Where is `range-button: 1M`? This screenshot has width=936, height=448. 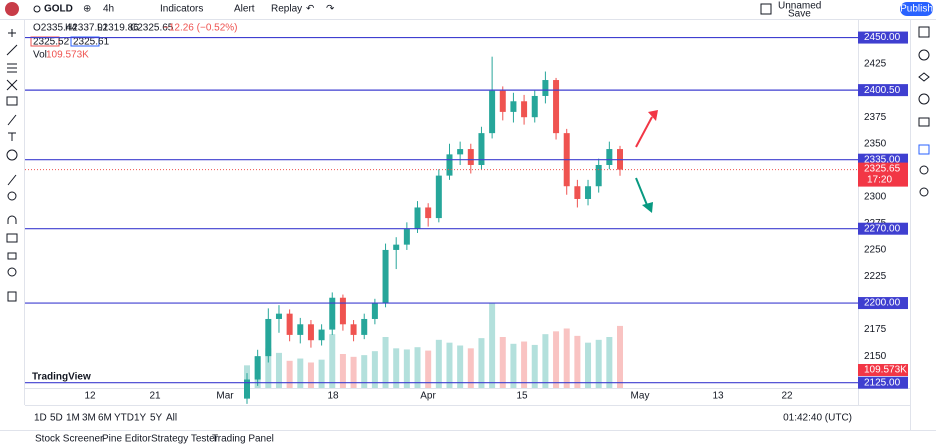 range-button: 1M is located at coordinates (73, 418).